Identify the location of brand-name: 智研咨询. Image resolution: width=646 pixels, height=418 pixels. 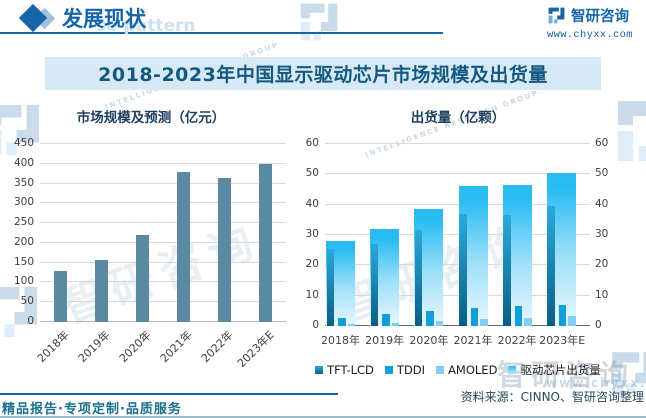
(600, 17).